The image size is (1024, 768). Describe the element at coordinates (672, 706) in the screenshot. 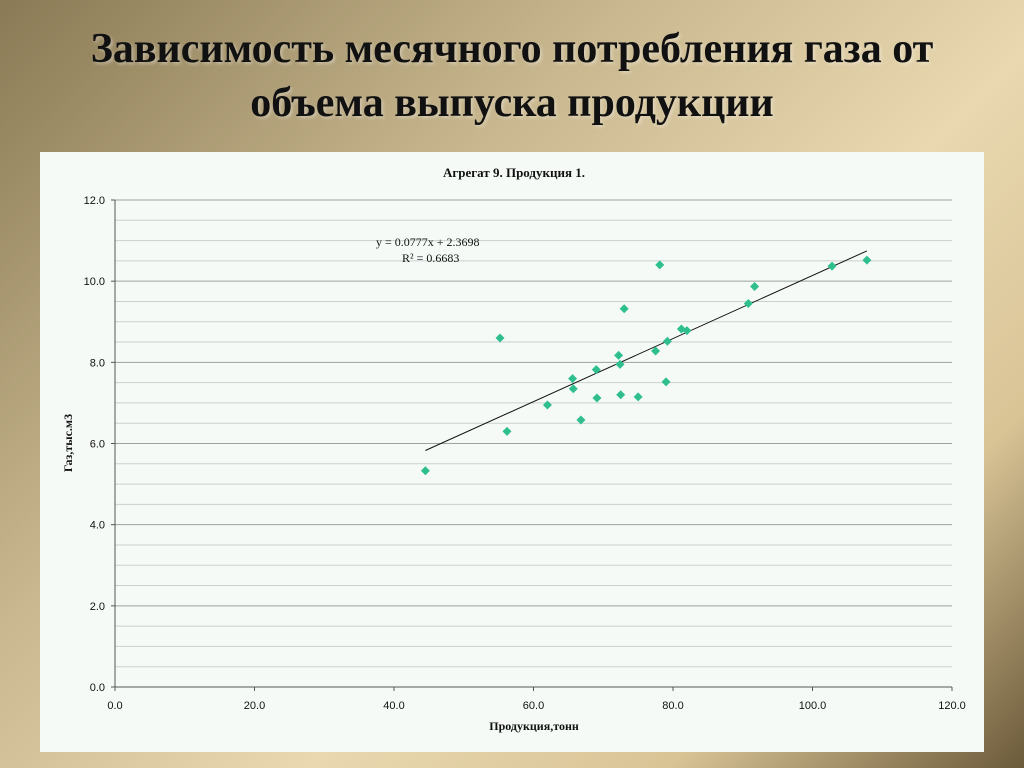

I see `x-tick-label: 80.0` at that location.